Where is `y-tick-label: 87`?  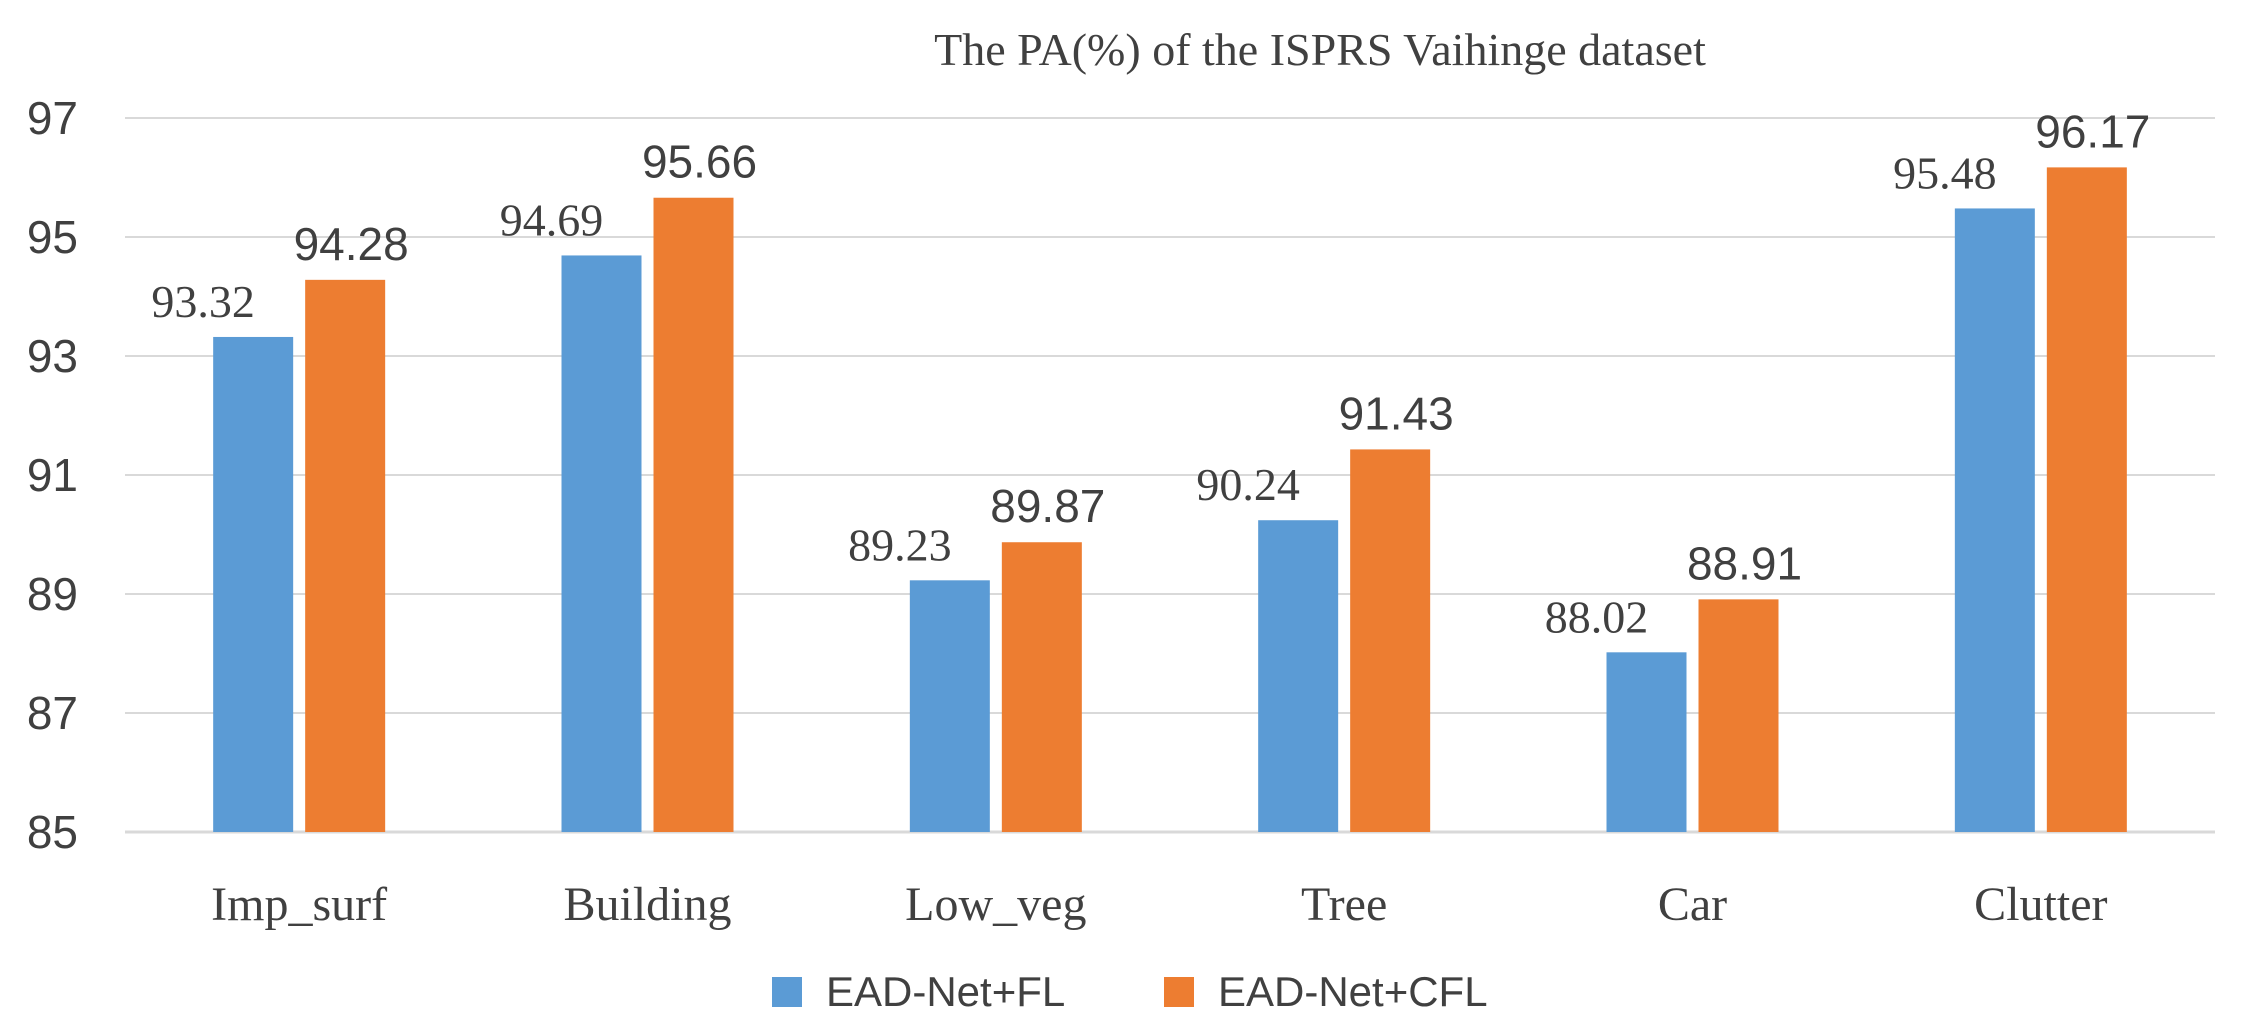
y-tick-label: 87 is located at coordinates (52, 713).